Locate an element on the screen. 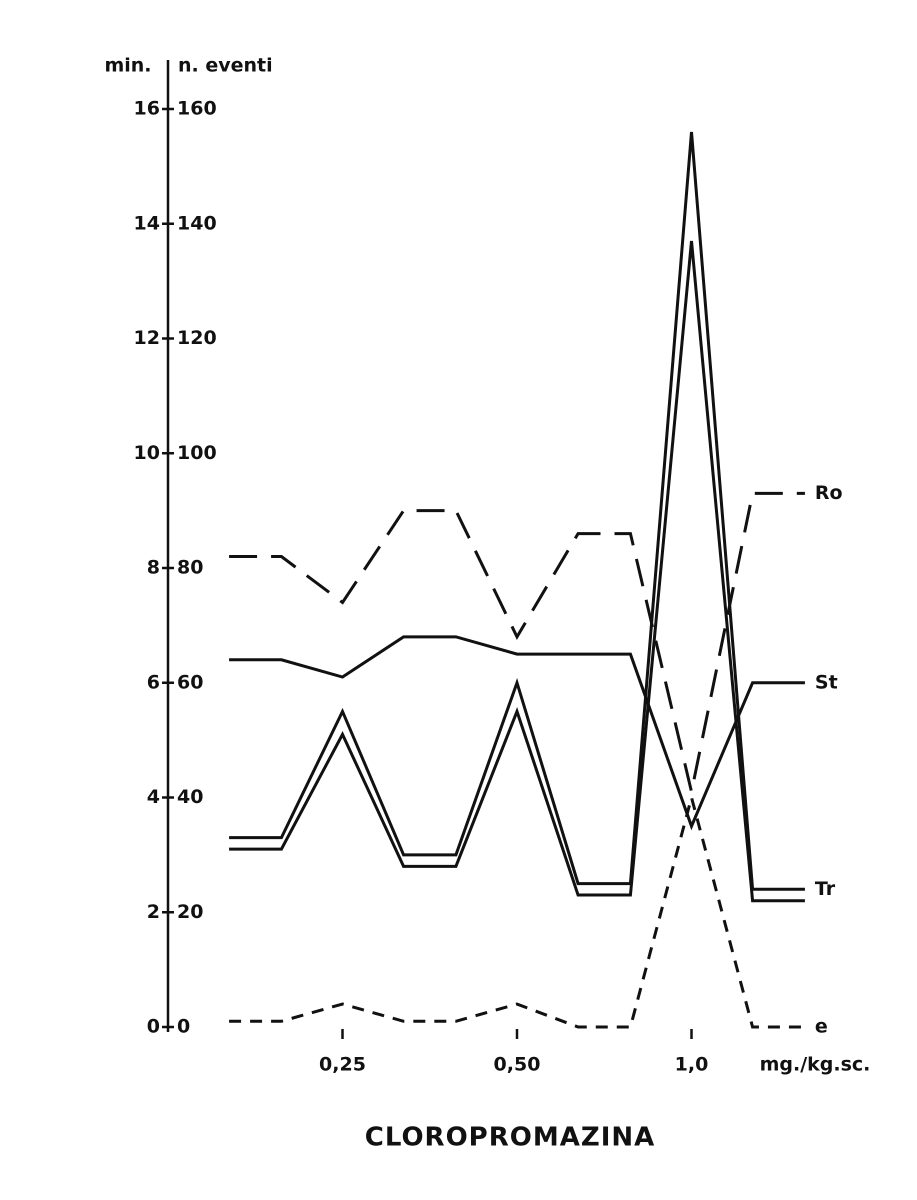 This screenshot has width=917, height=1200. series-label: Tr is located at coordinates (825, 889).